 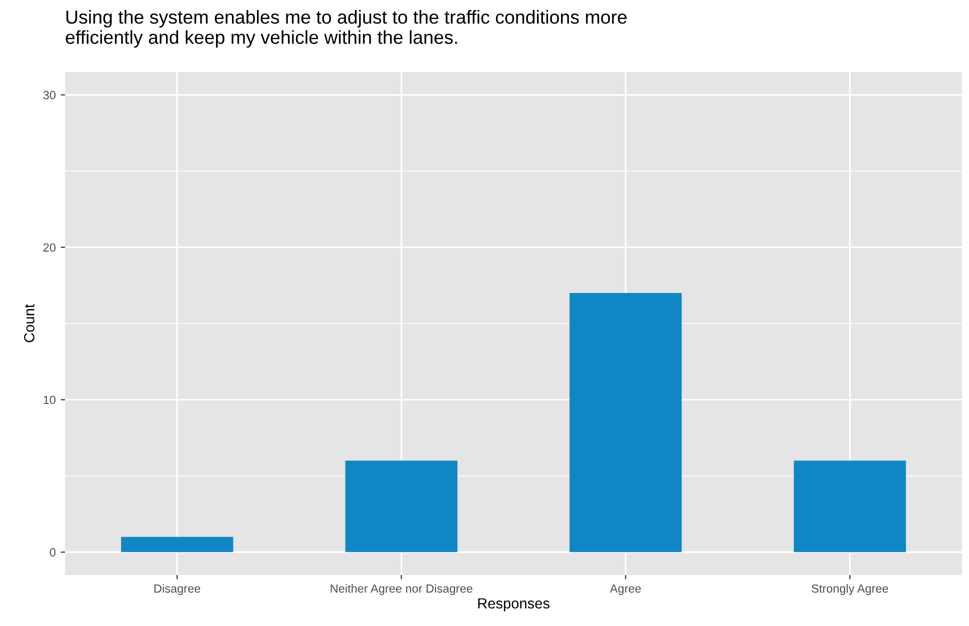 I want to click on x-axis-title: Responses, so click(x=514, y=605).